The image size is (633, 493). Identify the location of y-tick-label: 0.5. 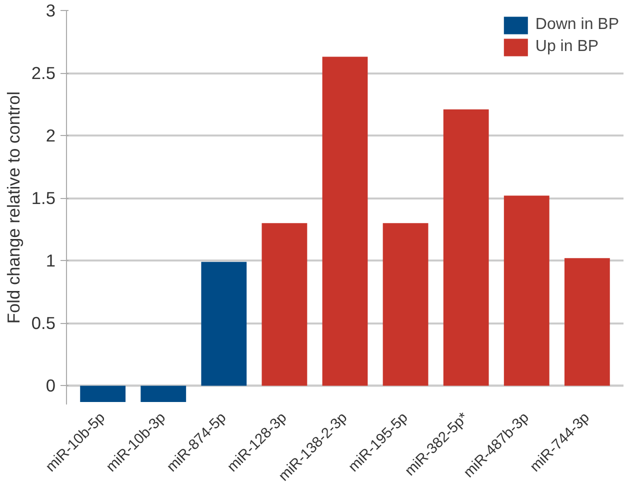
(43, 323).